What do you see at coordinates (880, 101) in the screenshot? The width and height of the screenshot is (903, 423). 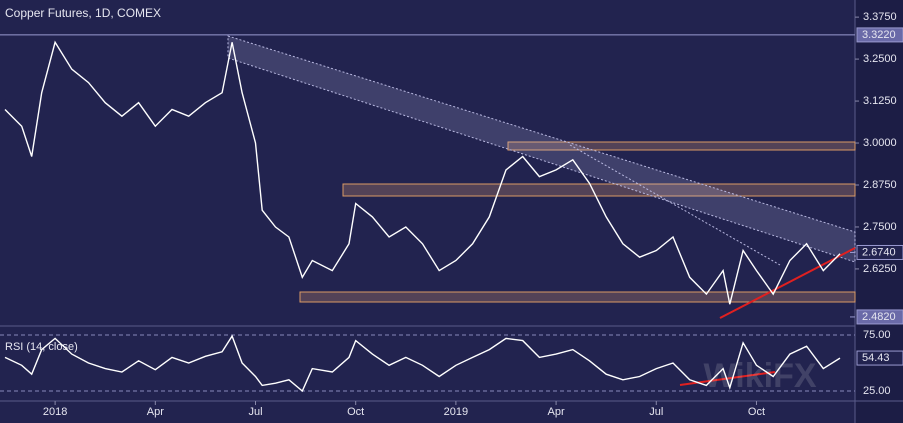 I see `y-tick-label: 3.1250` at bounding box center [880, 101].